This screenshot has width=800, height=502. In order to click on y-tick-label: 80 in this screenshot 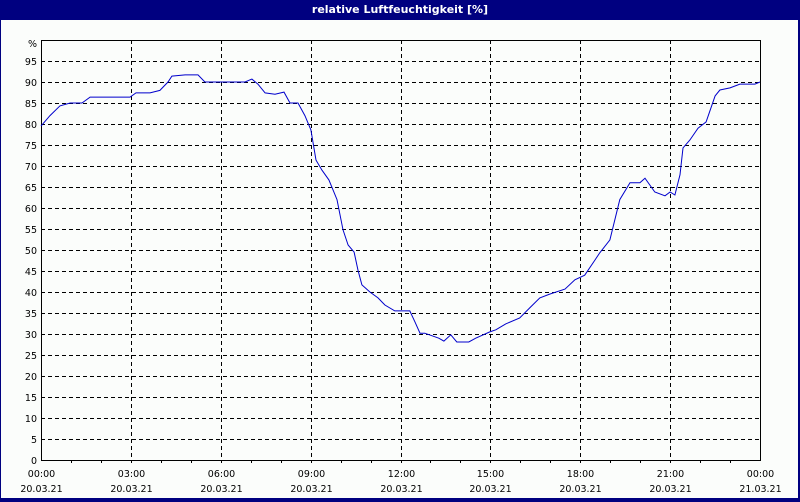, I will do `click(31, 125)`.